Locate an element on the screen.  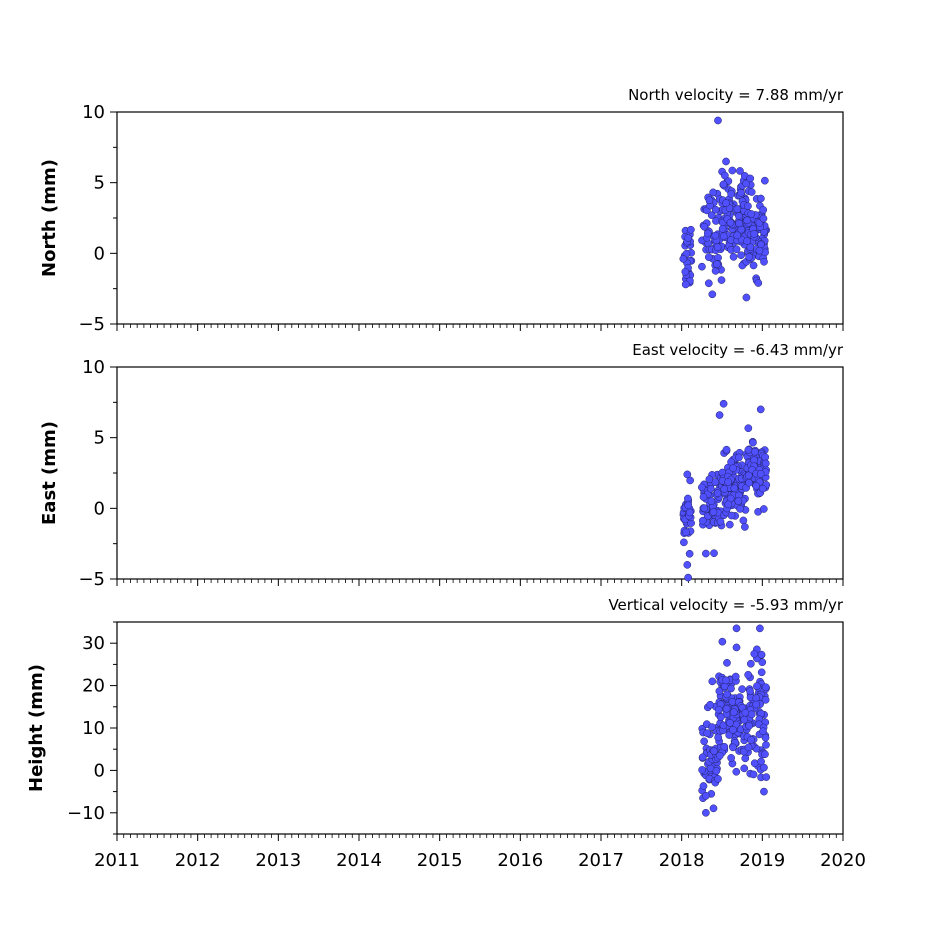
x-tick-label: 2019 is located at coordinates (762, 860).